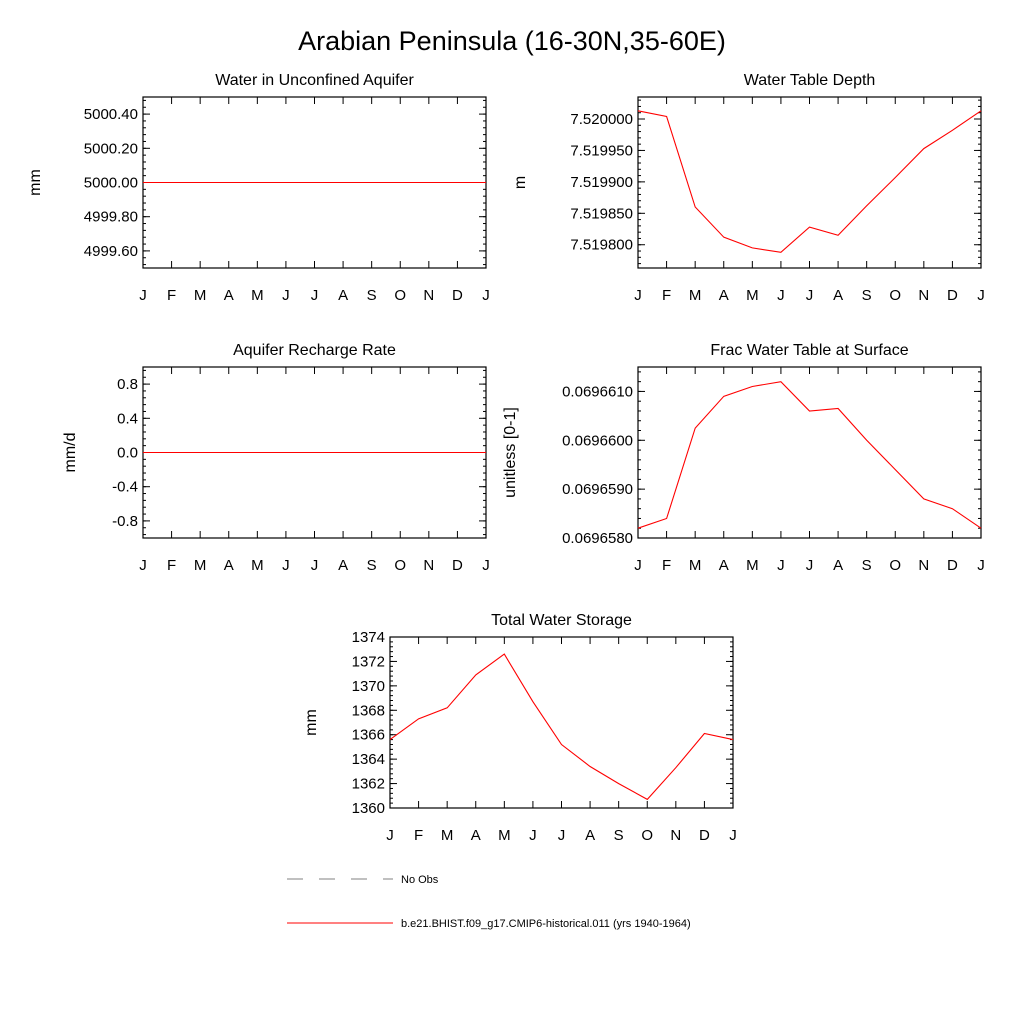  I want to click on y-tick-label: 1366, so click(368, 735).